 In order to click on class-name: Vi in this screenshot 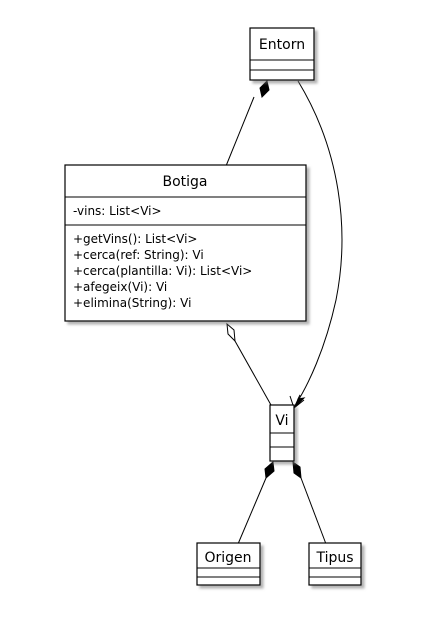, I will do `click(281, 421)`.